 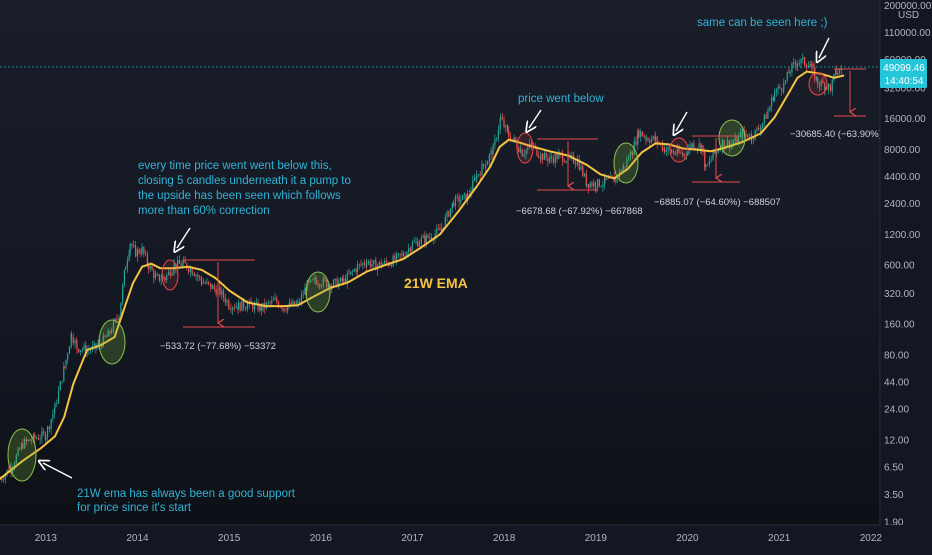 I want to click on y-tick-label: 200000.00, so click(x=908, y=6).